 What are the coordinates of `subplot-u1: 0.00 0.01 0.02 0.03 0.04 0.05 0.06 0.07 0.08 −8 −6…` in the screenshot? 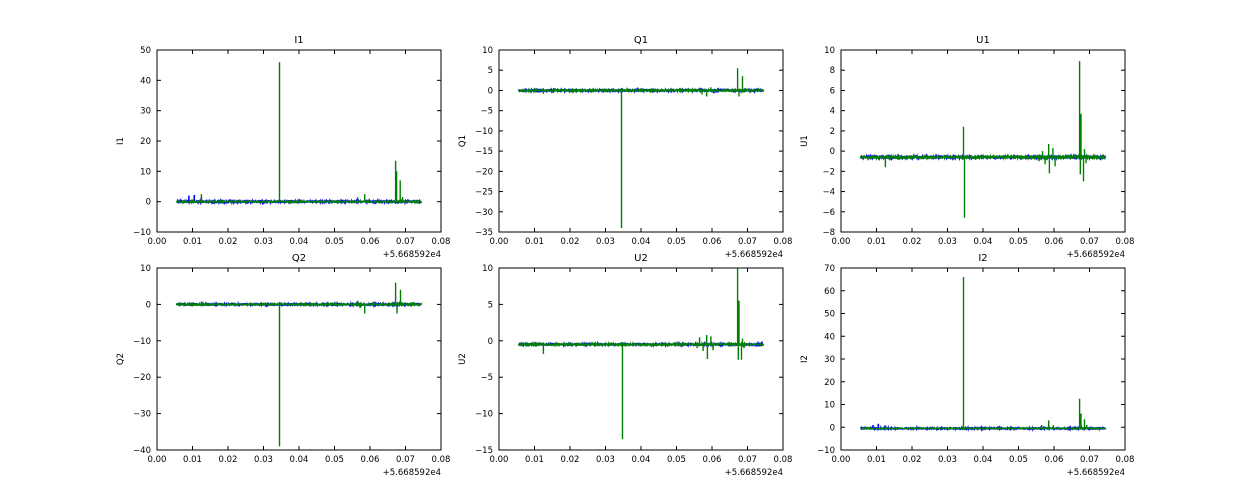 It's located at (967, 147).